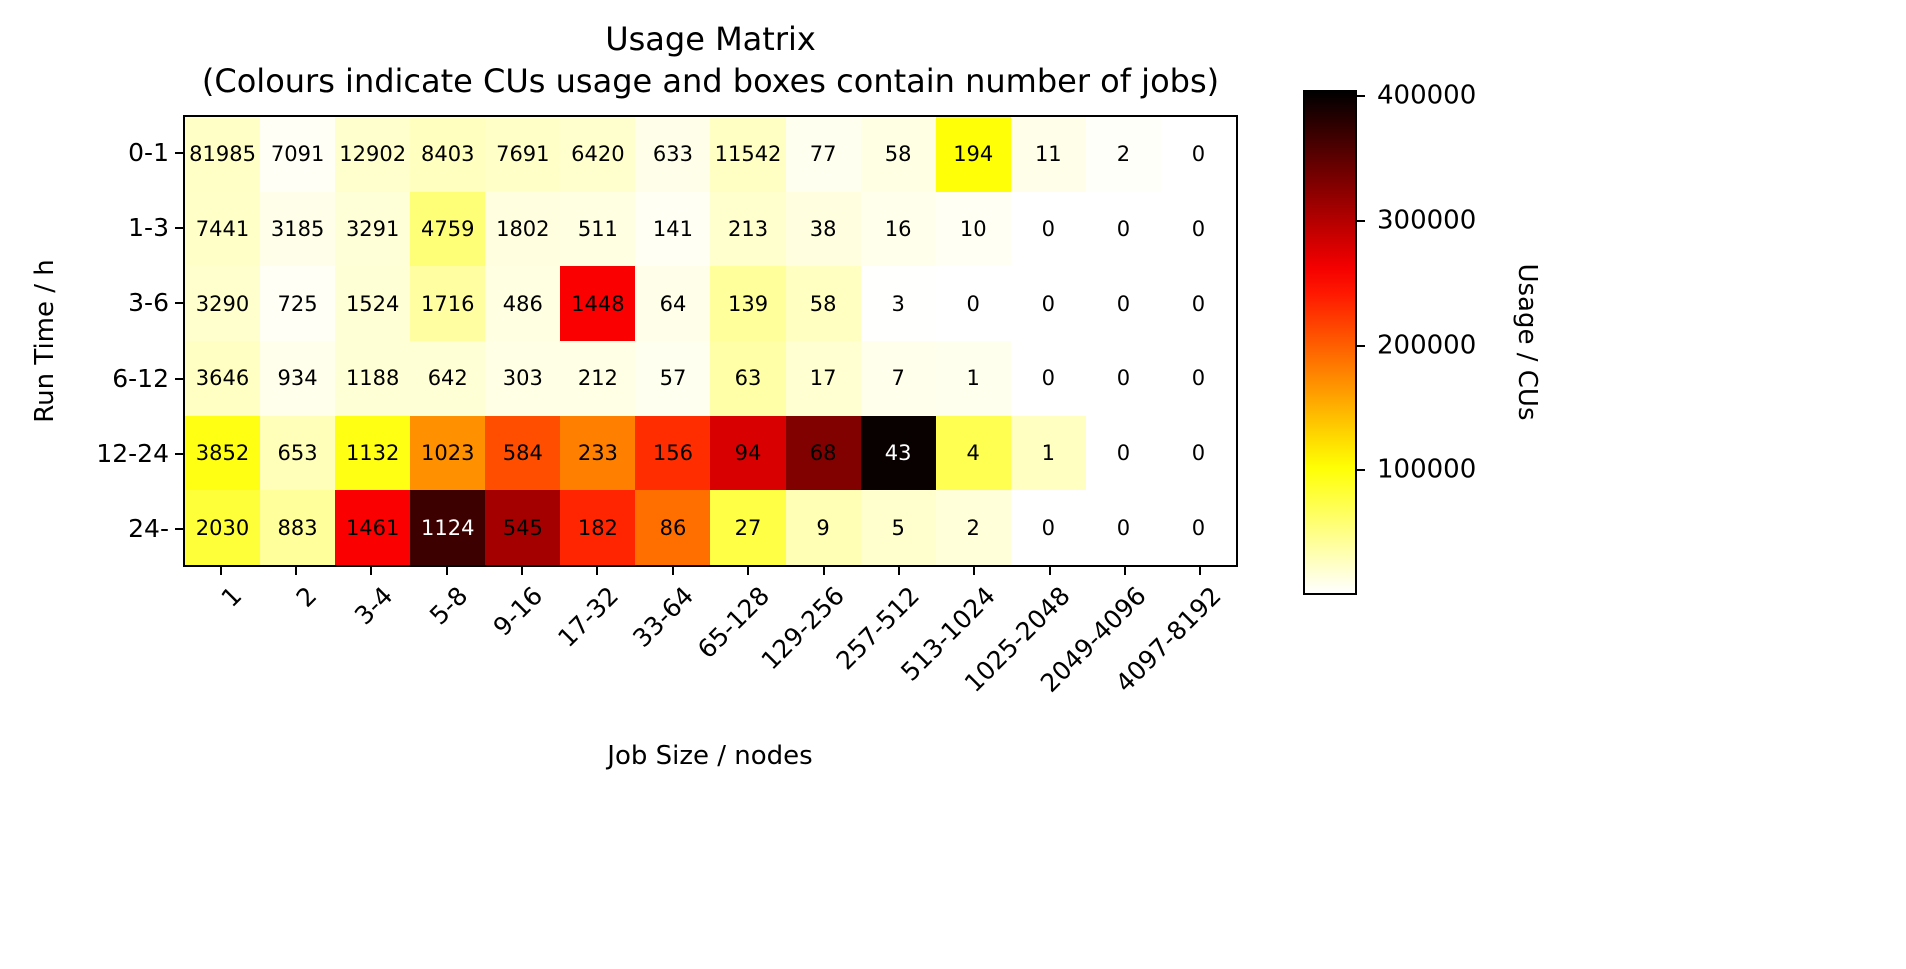  What do you see at coordinates (223, 378) in the screenshot?
I see `heatmap-cell: 3646` at bounding box center [223, 378].